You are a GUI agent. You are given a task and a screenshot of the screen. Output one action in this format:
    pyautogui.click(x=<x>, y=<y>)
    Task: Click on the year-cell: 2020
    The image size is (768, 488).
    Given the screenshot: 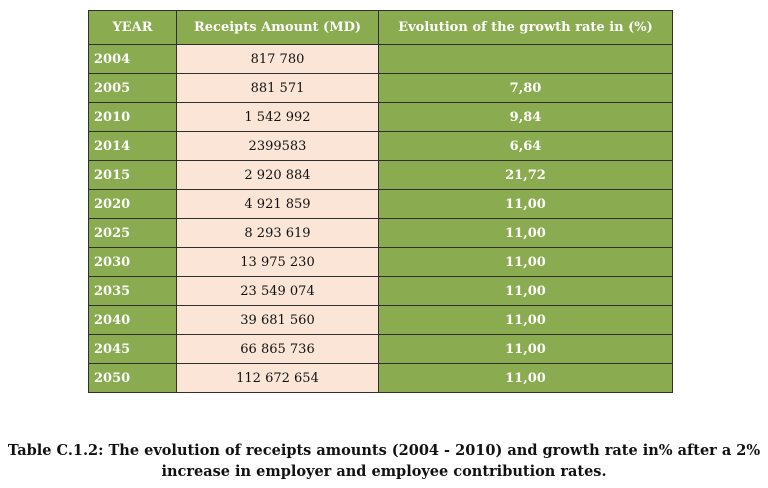 What is the action you would take?
    pyautogui.click(x=132, y=204)
    